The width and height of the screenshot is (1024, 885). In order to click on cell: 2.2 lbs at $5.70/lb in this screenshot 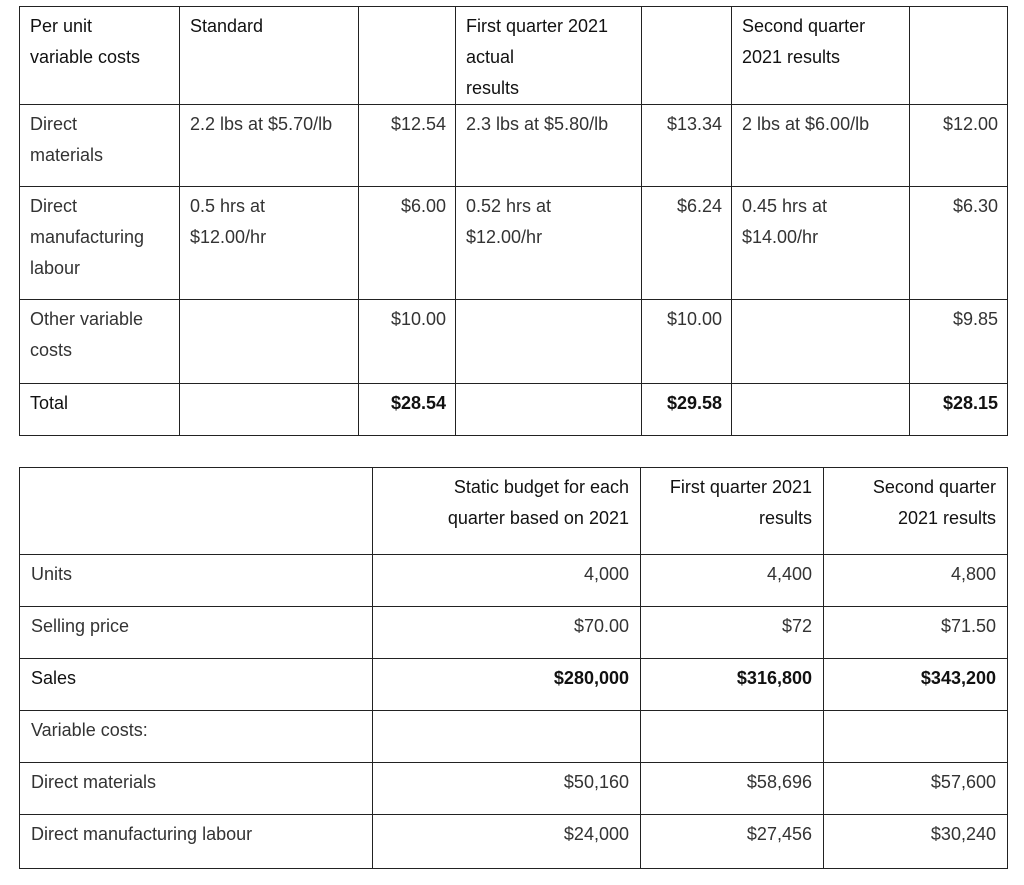, I will do `click(269, 145)`.